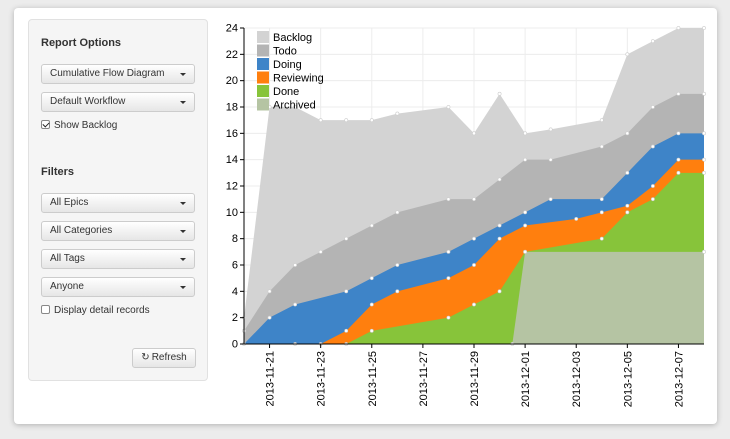 The image size is (730, 439). Describe the element at coordinates (263, 64) in the screenshot. I see `legend-swatch-doing` at that location.